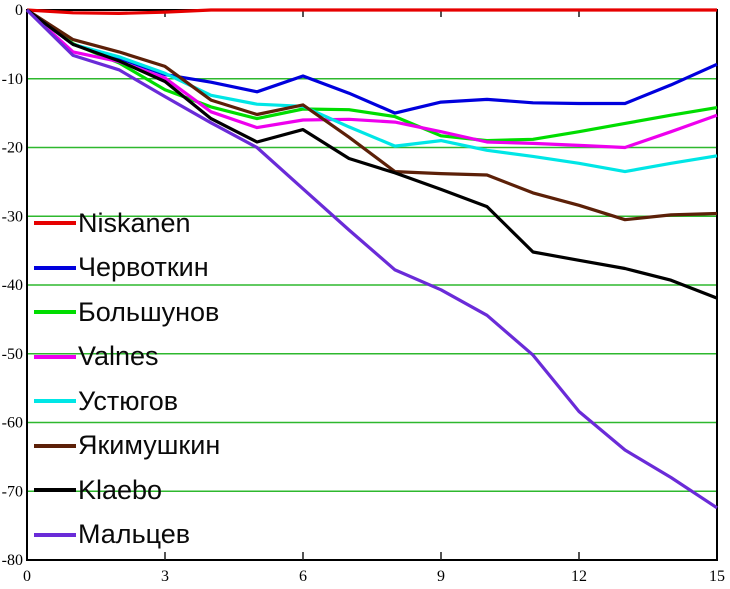  What do you see at coordinates (149, 445) in the screenshot?
I see `legend-label: Якимушкин` at bounding box center [149, 445].